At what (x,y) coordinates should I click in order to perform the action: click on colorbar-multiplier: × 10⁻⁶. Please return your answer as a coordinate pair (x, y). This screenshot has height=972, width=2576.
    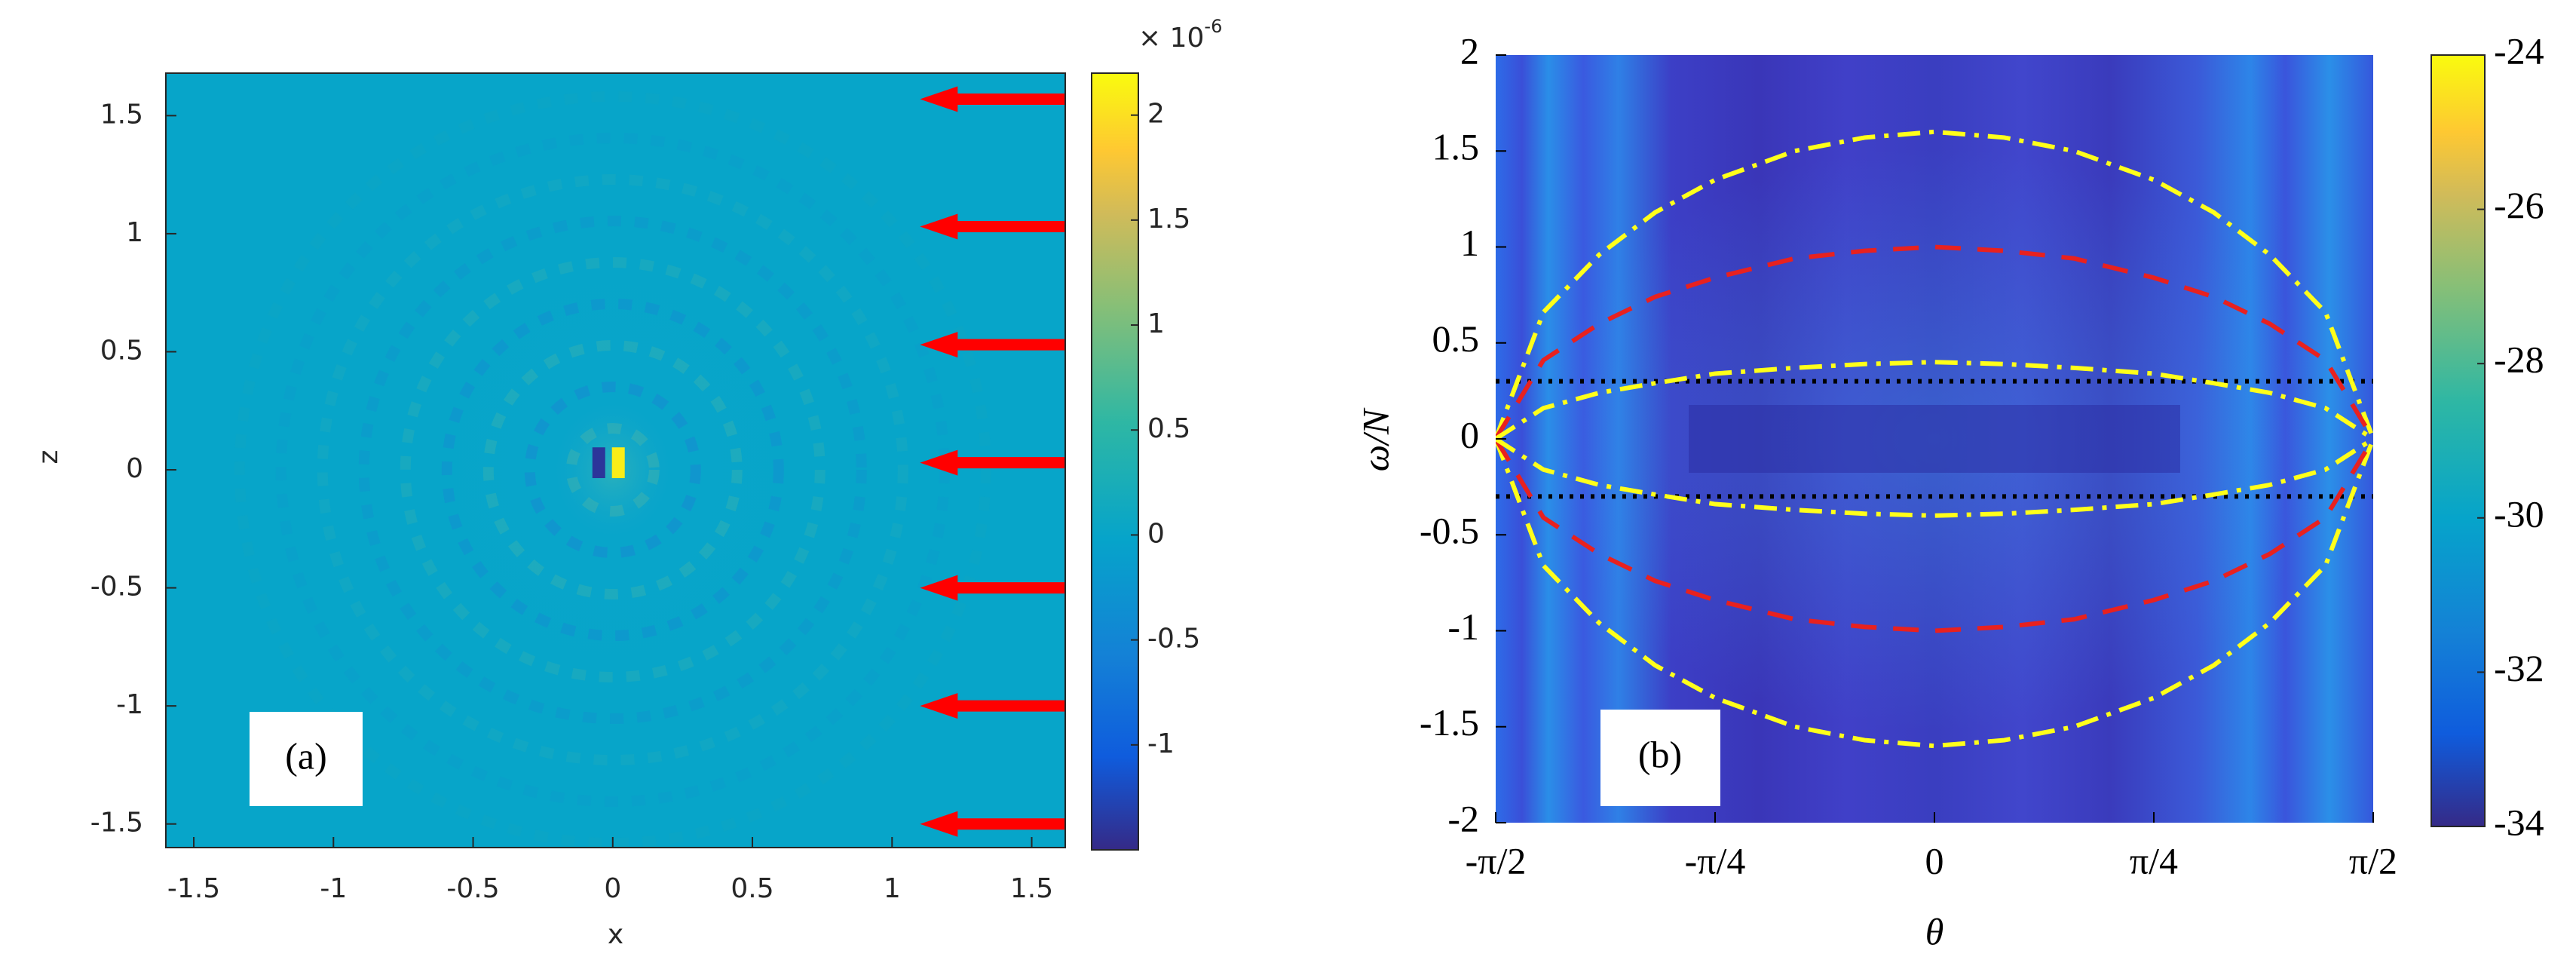
    Looking at the image, I should click on (1180, 35).